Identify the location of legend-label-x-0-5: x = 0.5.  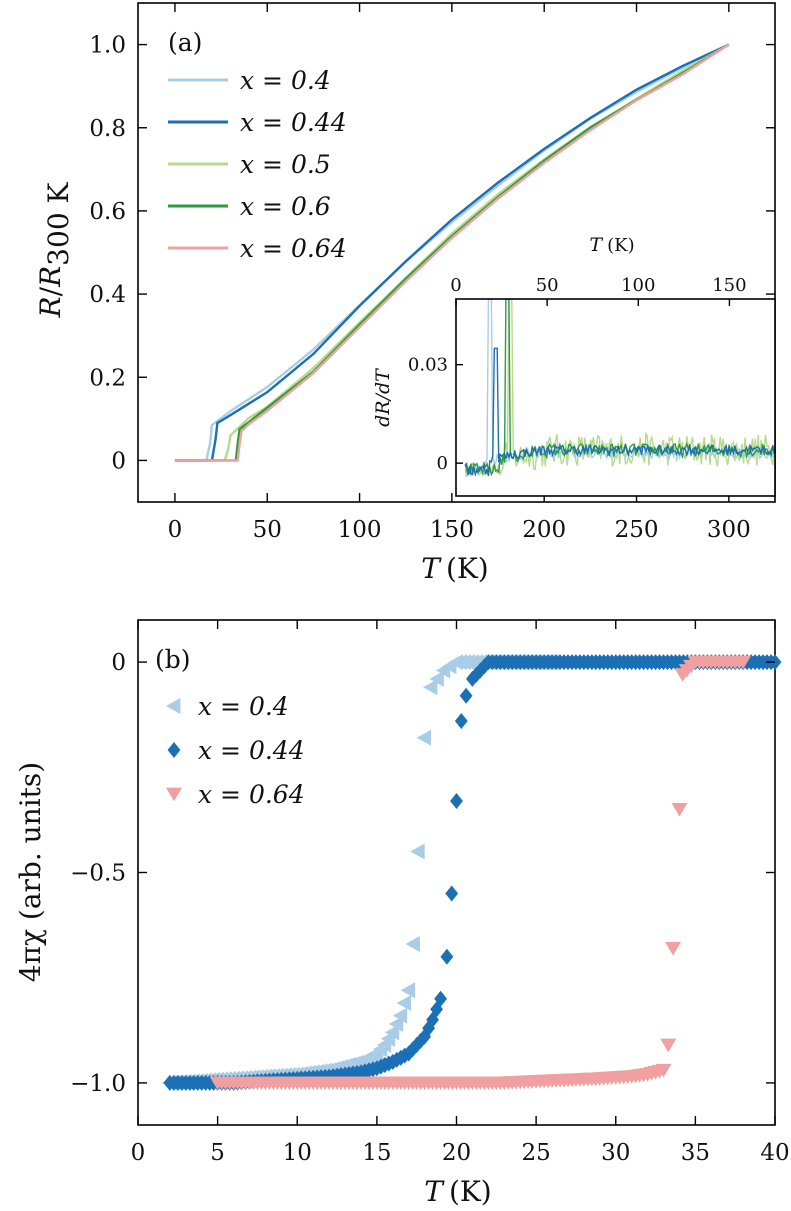
(285, 164).